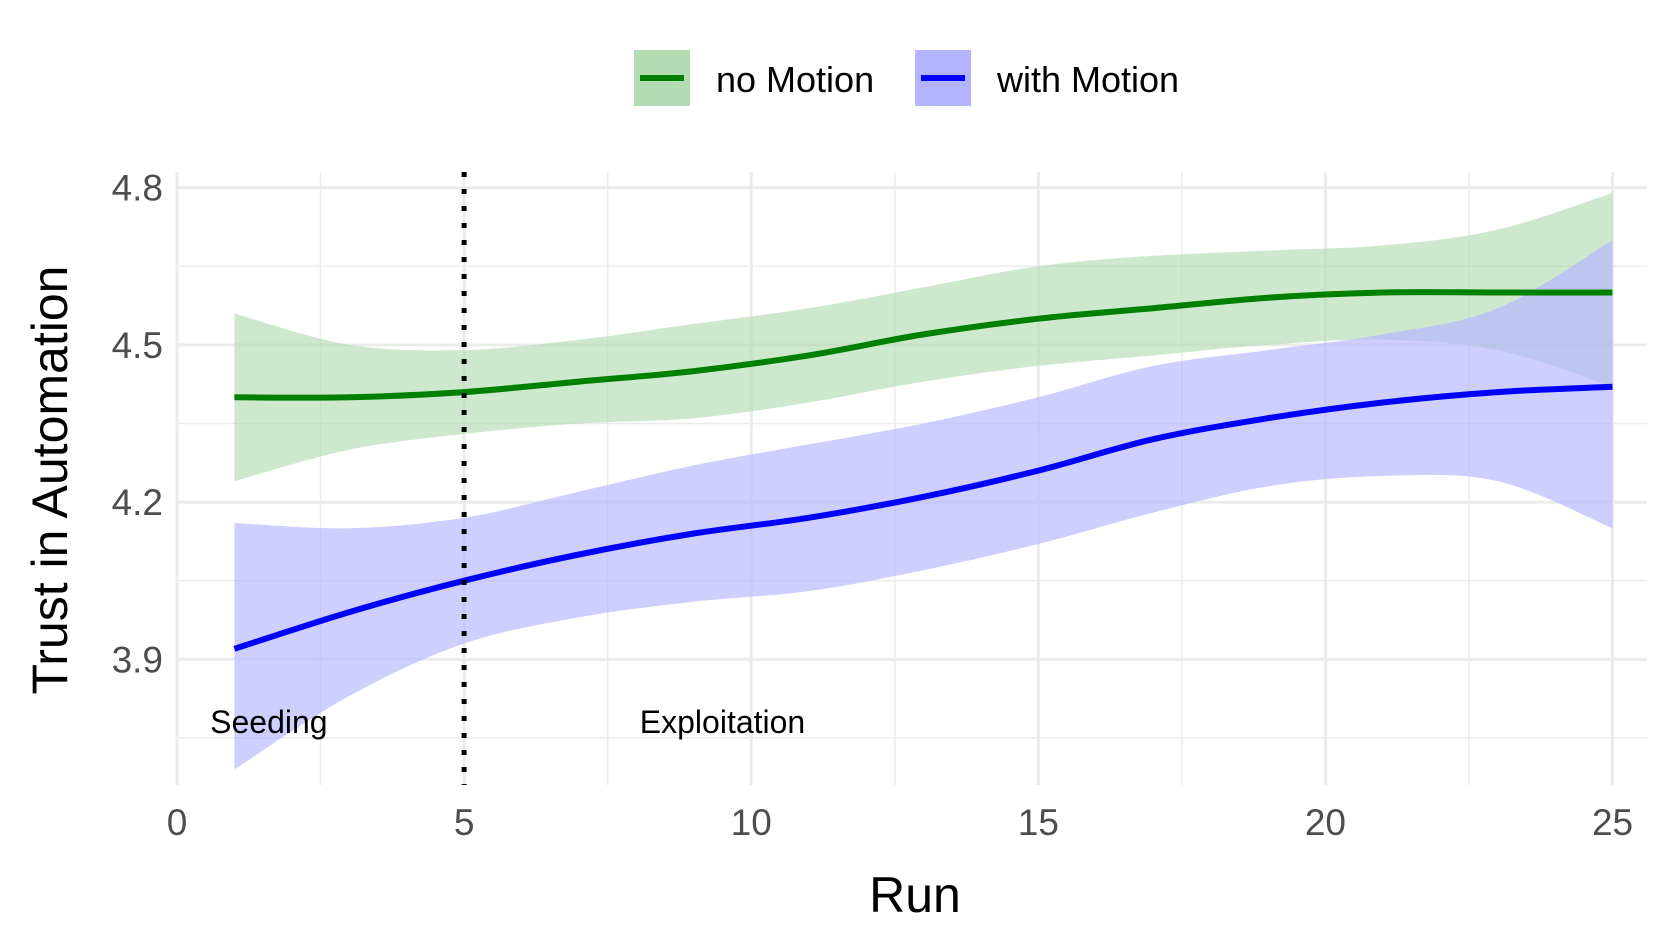 The width and height of the screenshot is (1661, 949). What do you see at coordinates (137, 188) in the screenshot?
I see `y-tick-label: 4.8` at bounding box center [137, 188].